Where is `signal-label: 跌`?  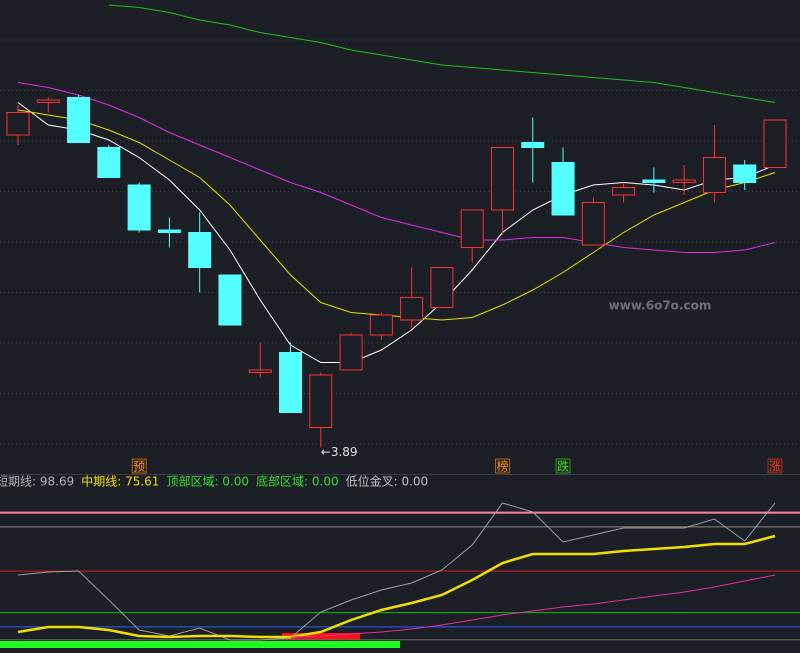
signal-label: 跌 is located at coordinates (563, 466).